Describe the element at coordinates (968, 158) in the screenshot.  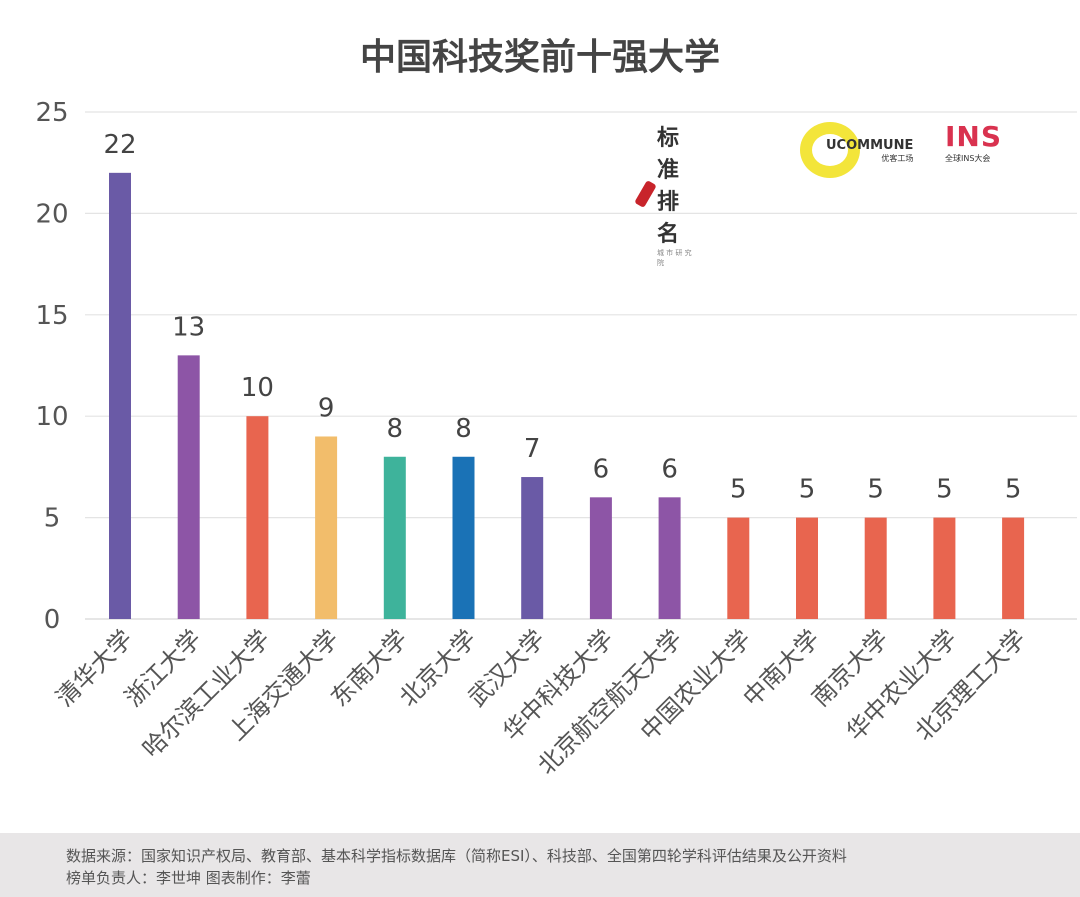
I see `logo-ins-sub: 全球INS大会` at that location.